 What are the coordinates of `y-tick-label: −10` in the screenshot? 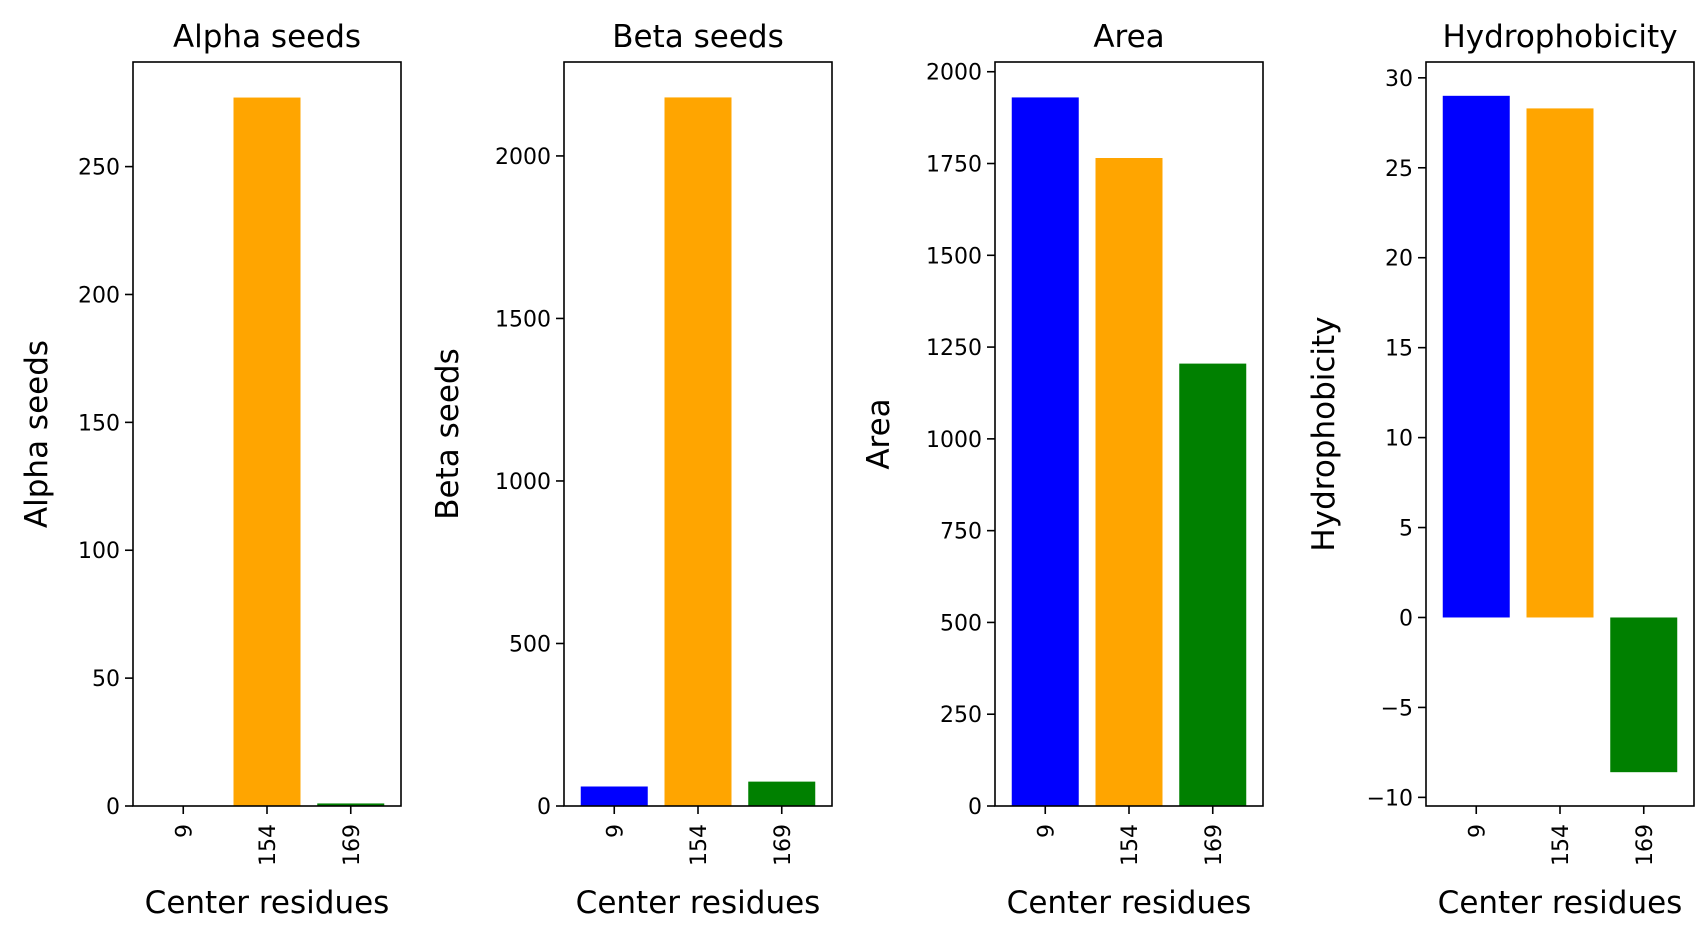 It's located at (1390, 798).